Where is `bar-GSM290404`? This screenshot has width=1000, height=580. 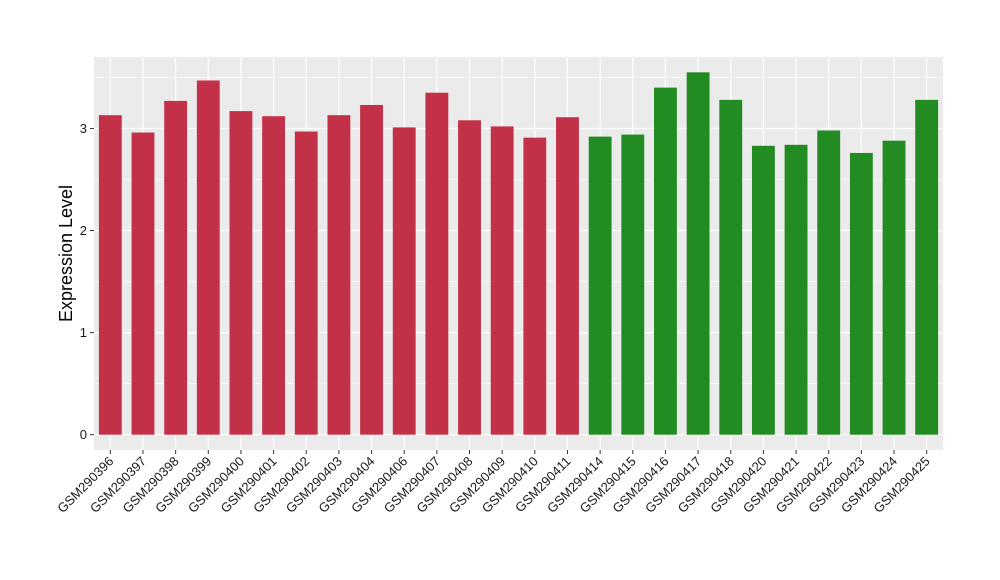
bar-GSM290404 is located at coordinates (371, 269).